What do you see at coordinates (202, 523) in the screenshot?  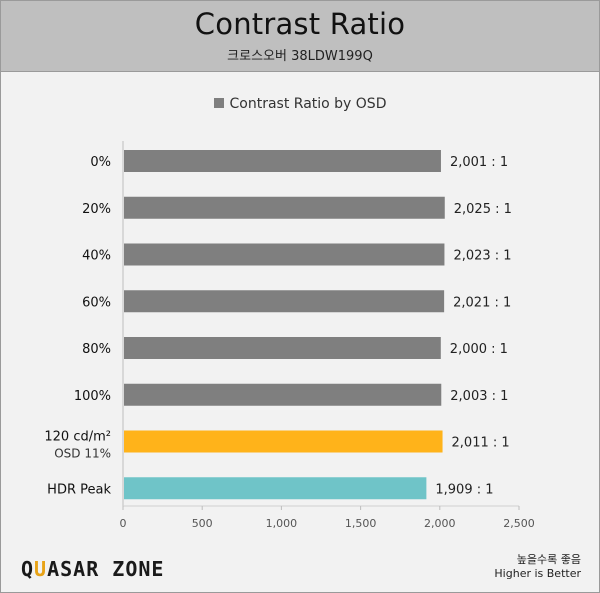 I see `x-tick-label: 500` at bounding box center [202, 523].